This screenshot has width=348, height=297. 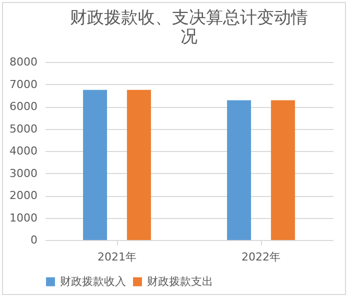 I want to click on x-tick-label: 2022年, so click(x=261, y=257).